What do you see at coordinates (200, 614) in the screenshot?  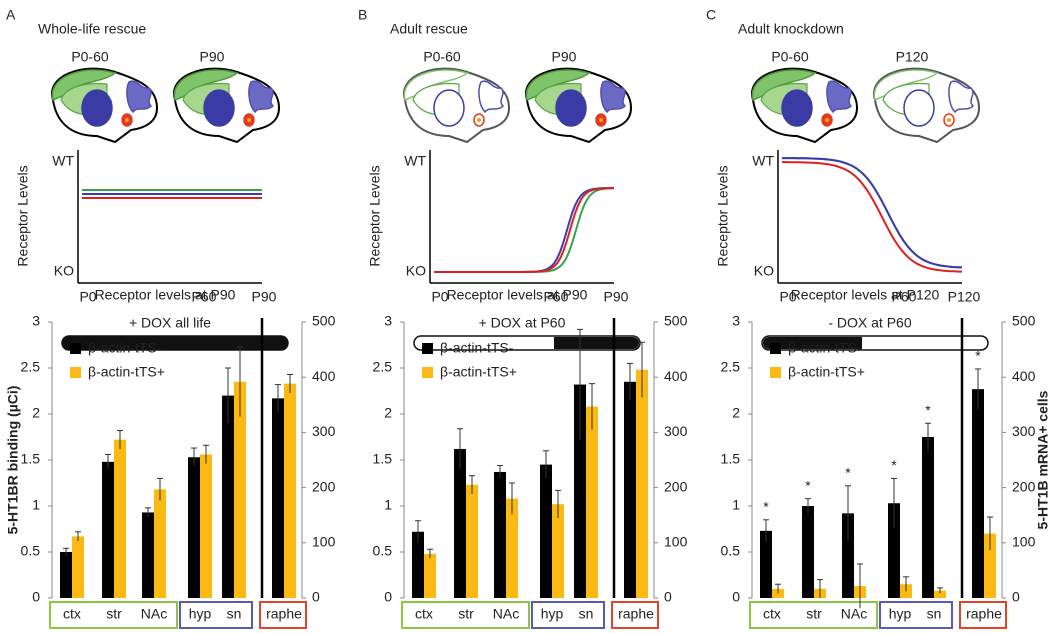 I see `x-tick-label: hyp` at bounding box center [200, 614].